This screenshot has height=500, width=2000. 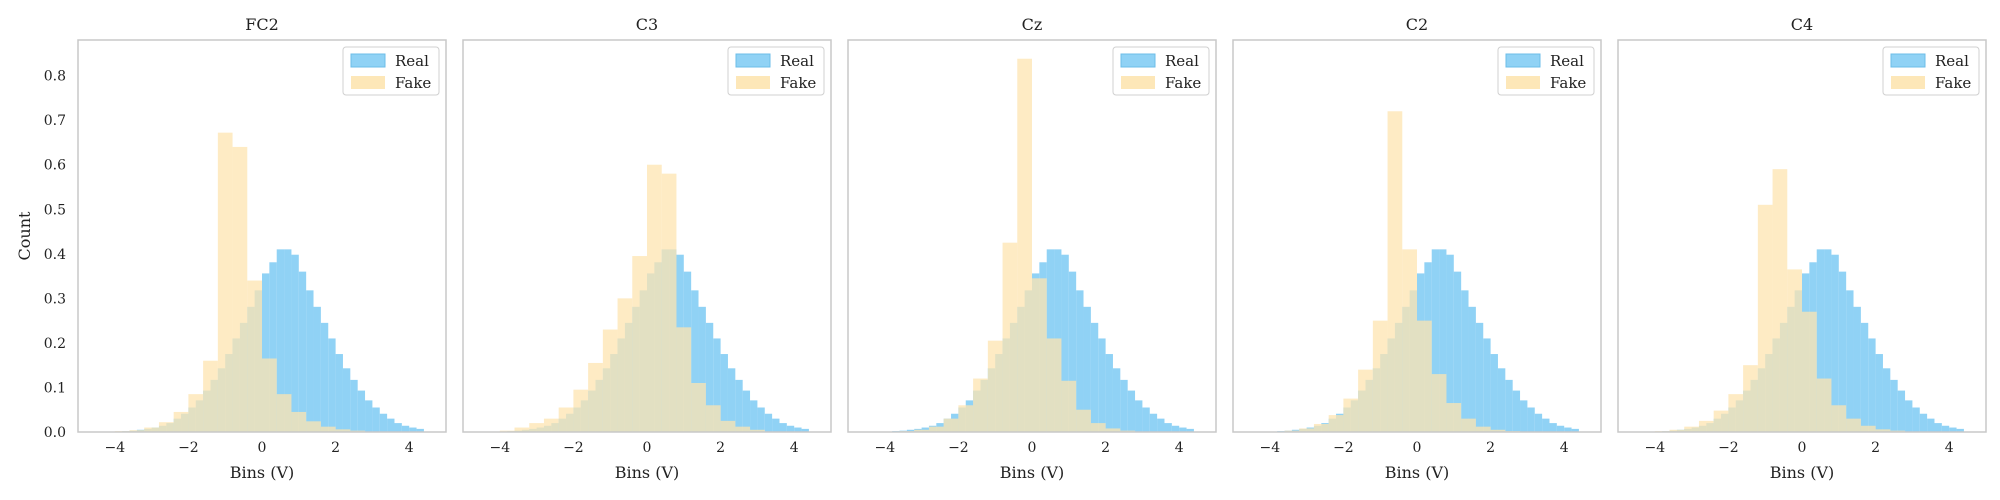 I want to click on legend-label-real: Real, so click(x=1567, y=61).